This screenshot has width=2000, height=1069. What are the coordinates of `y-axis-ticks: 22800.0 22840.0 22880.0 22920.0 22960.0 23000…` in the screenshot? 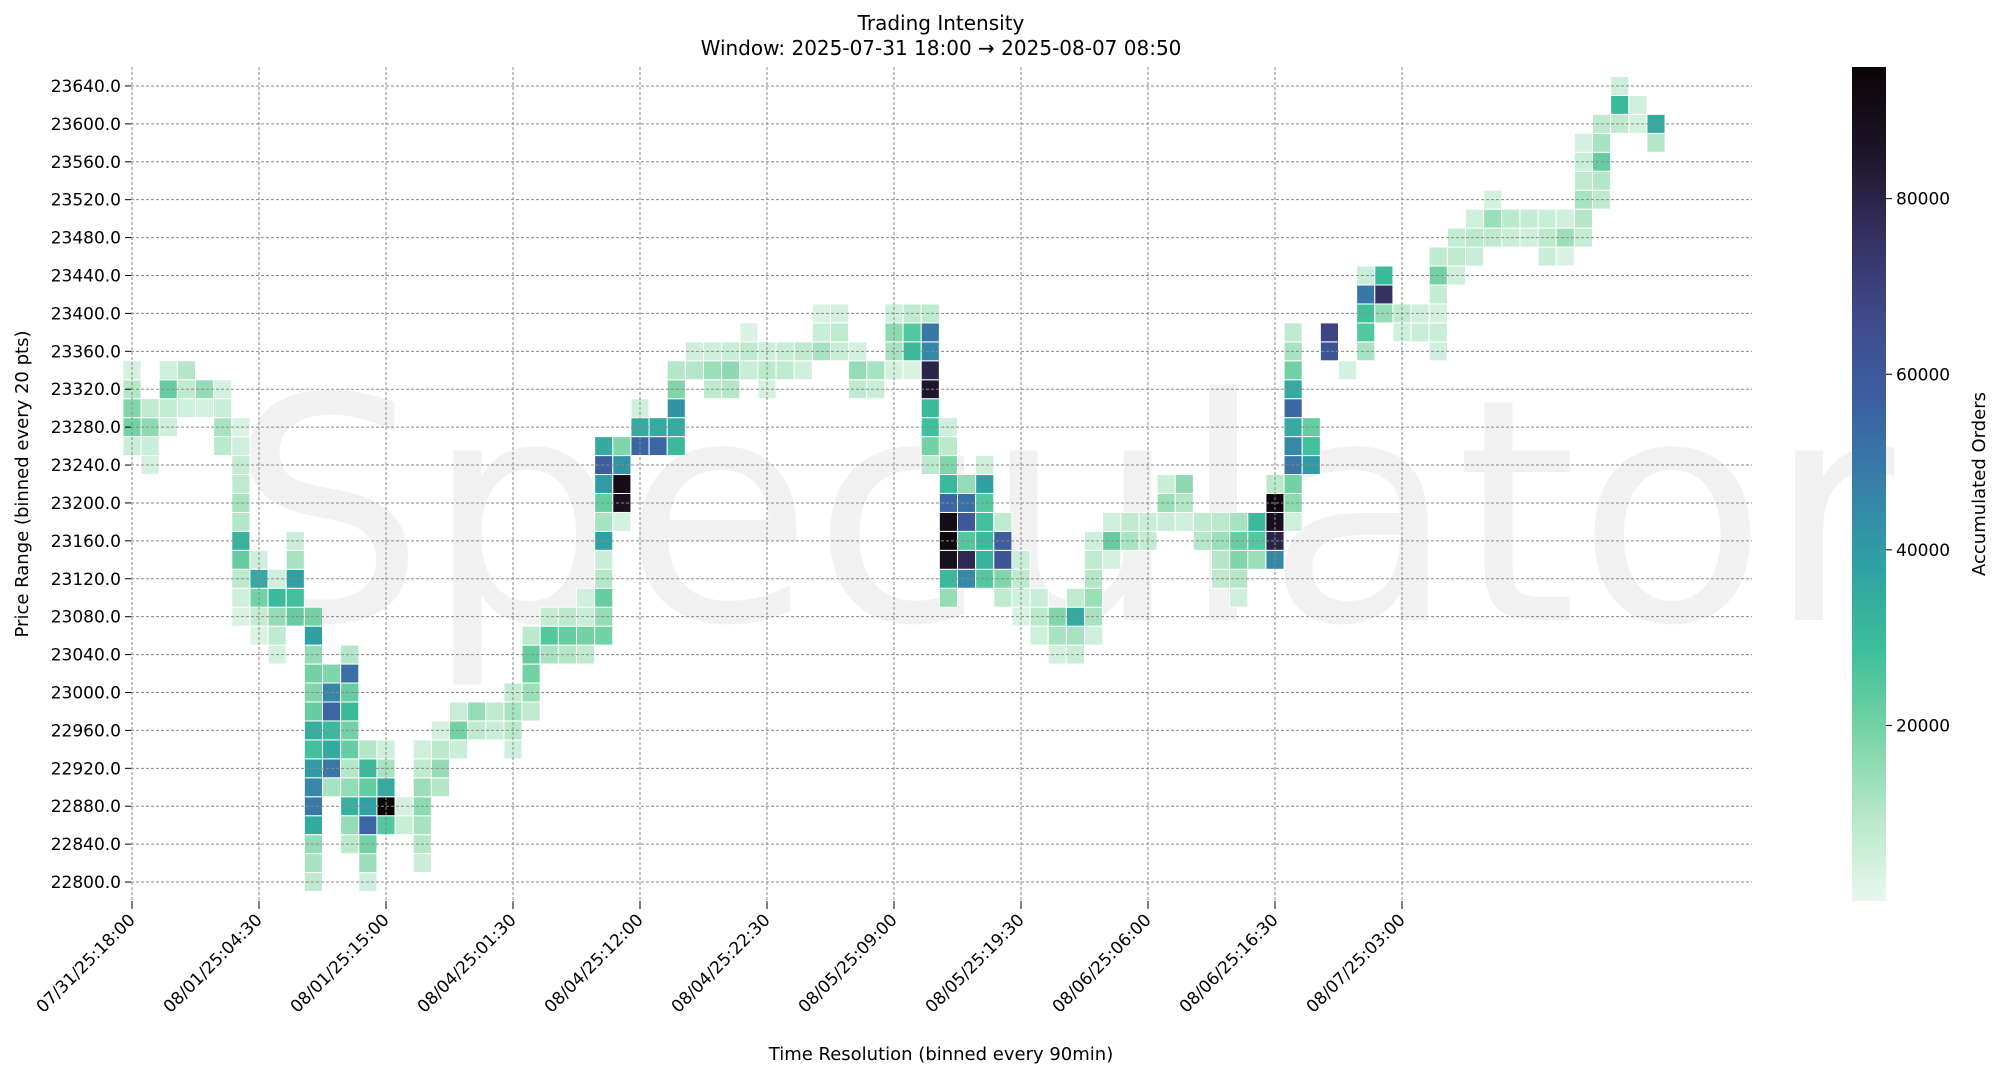 It's located at (91, 485).